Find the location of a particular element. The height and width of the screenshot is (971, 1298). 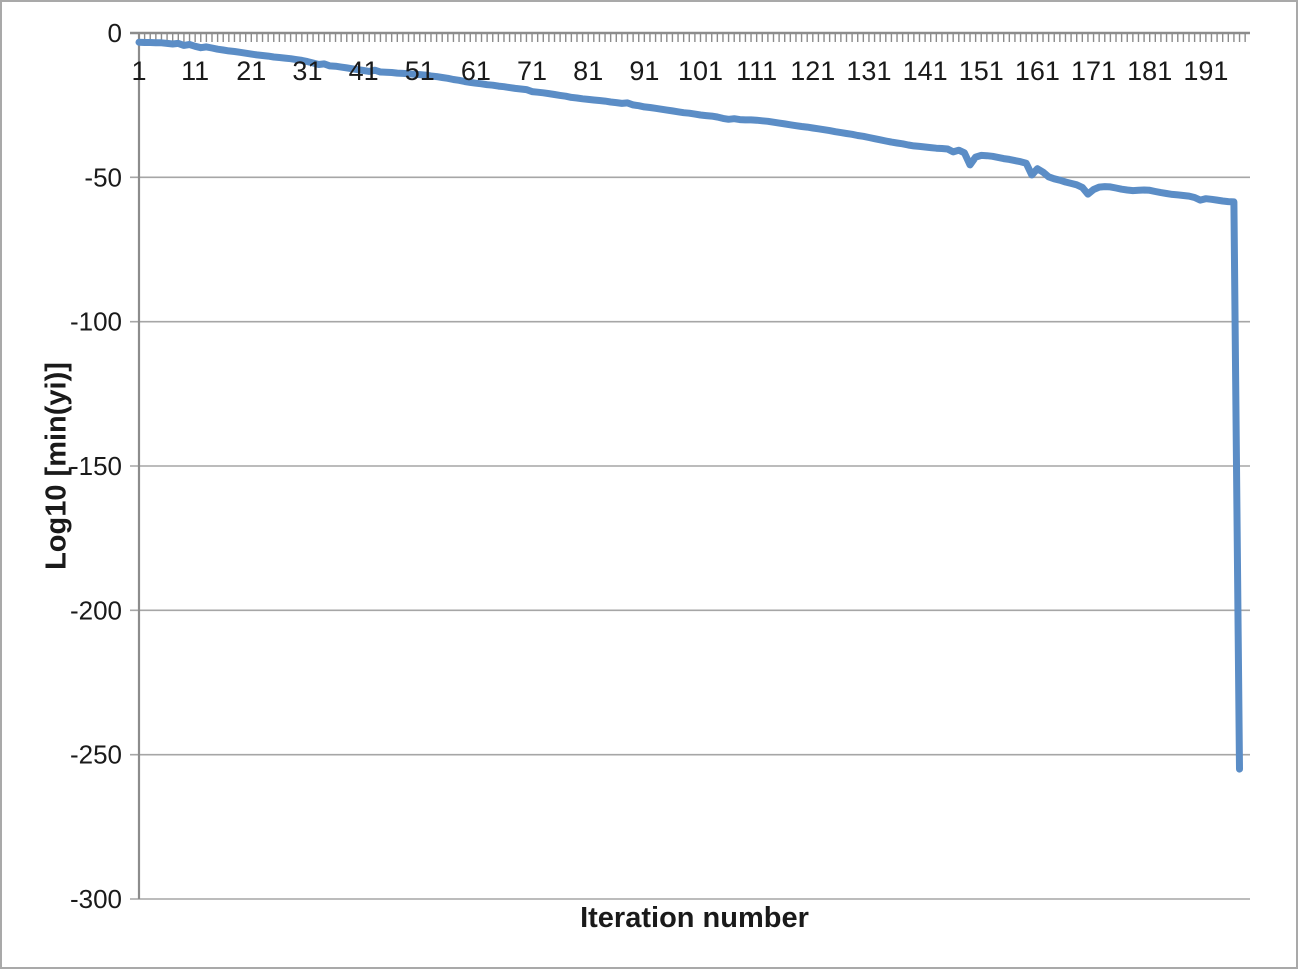

x-tick-label: 161 is located at coordinates (1037, 71).